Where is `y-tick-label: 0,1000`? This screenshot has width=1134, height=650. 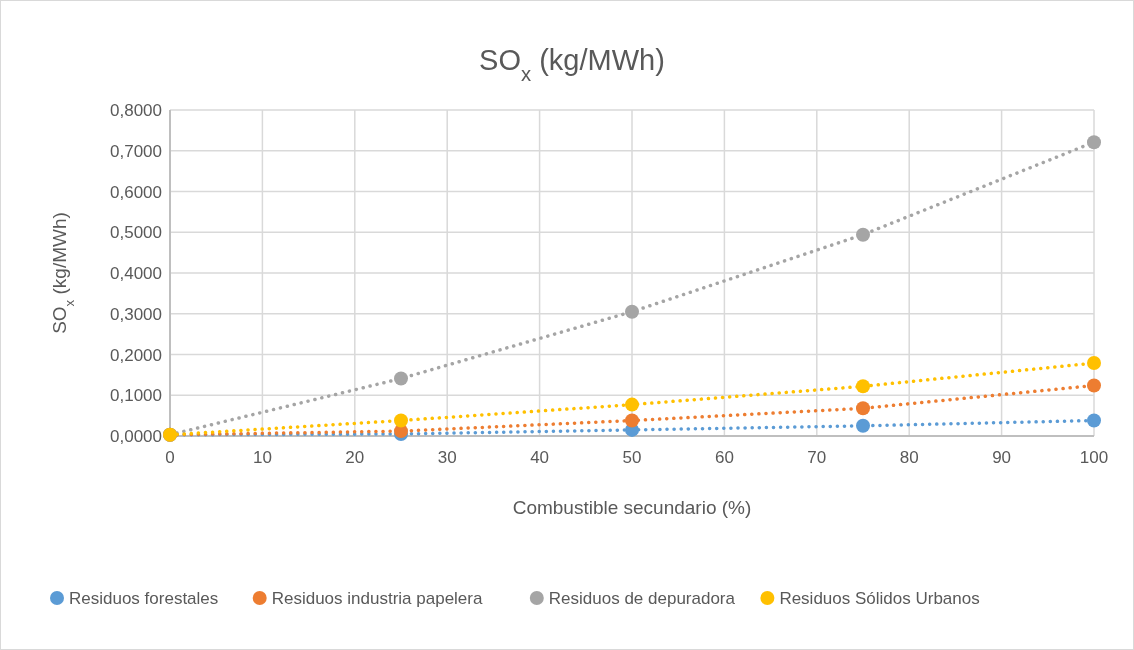
y-tick-label: 0,1000 is located at coordinates (136, 396).